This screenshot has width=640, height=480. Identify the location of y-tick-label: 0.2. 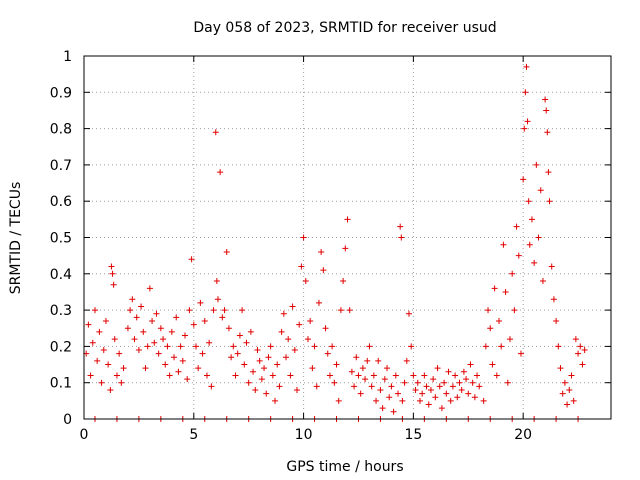
(61, 347).